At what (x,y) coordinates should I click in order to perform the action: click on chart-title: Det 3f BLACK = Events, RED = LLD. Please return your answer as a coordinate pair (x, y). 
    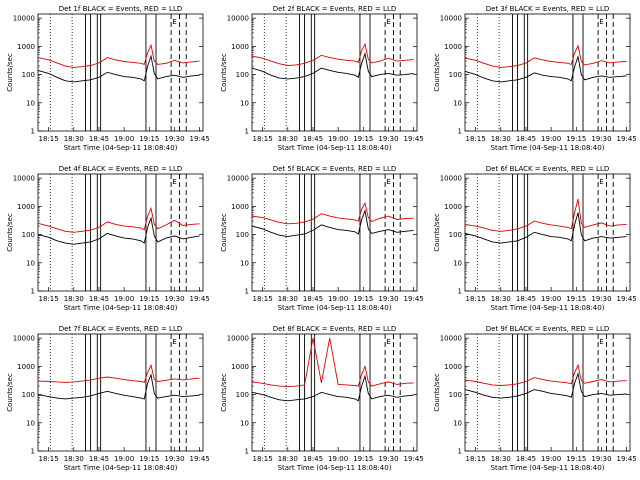
    Looking at the image, I should click on (547, 9).